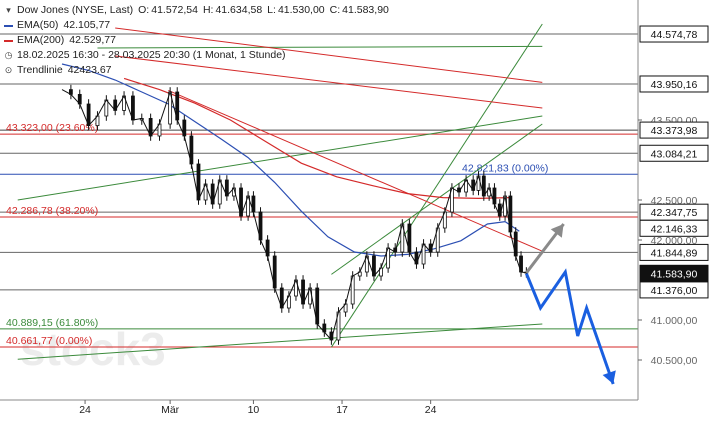  Describe the element at coordinates (49, 341) in the screenshot. I see `level-label: 40.661,77 (0.00%)` at that location.